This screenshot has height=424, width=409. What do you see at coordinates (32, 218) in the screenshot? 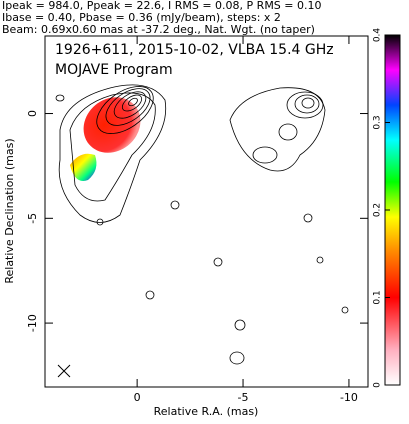
I see `y-tick-label: -5` at bounding box center [32, 218].